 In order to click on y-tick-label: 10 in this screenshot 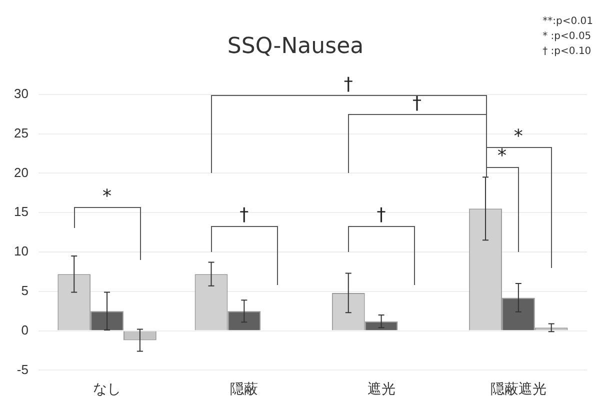, I will do `click(21, 251)`.